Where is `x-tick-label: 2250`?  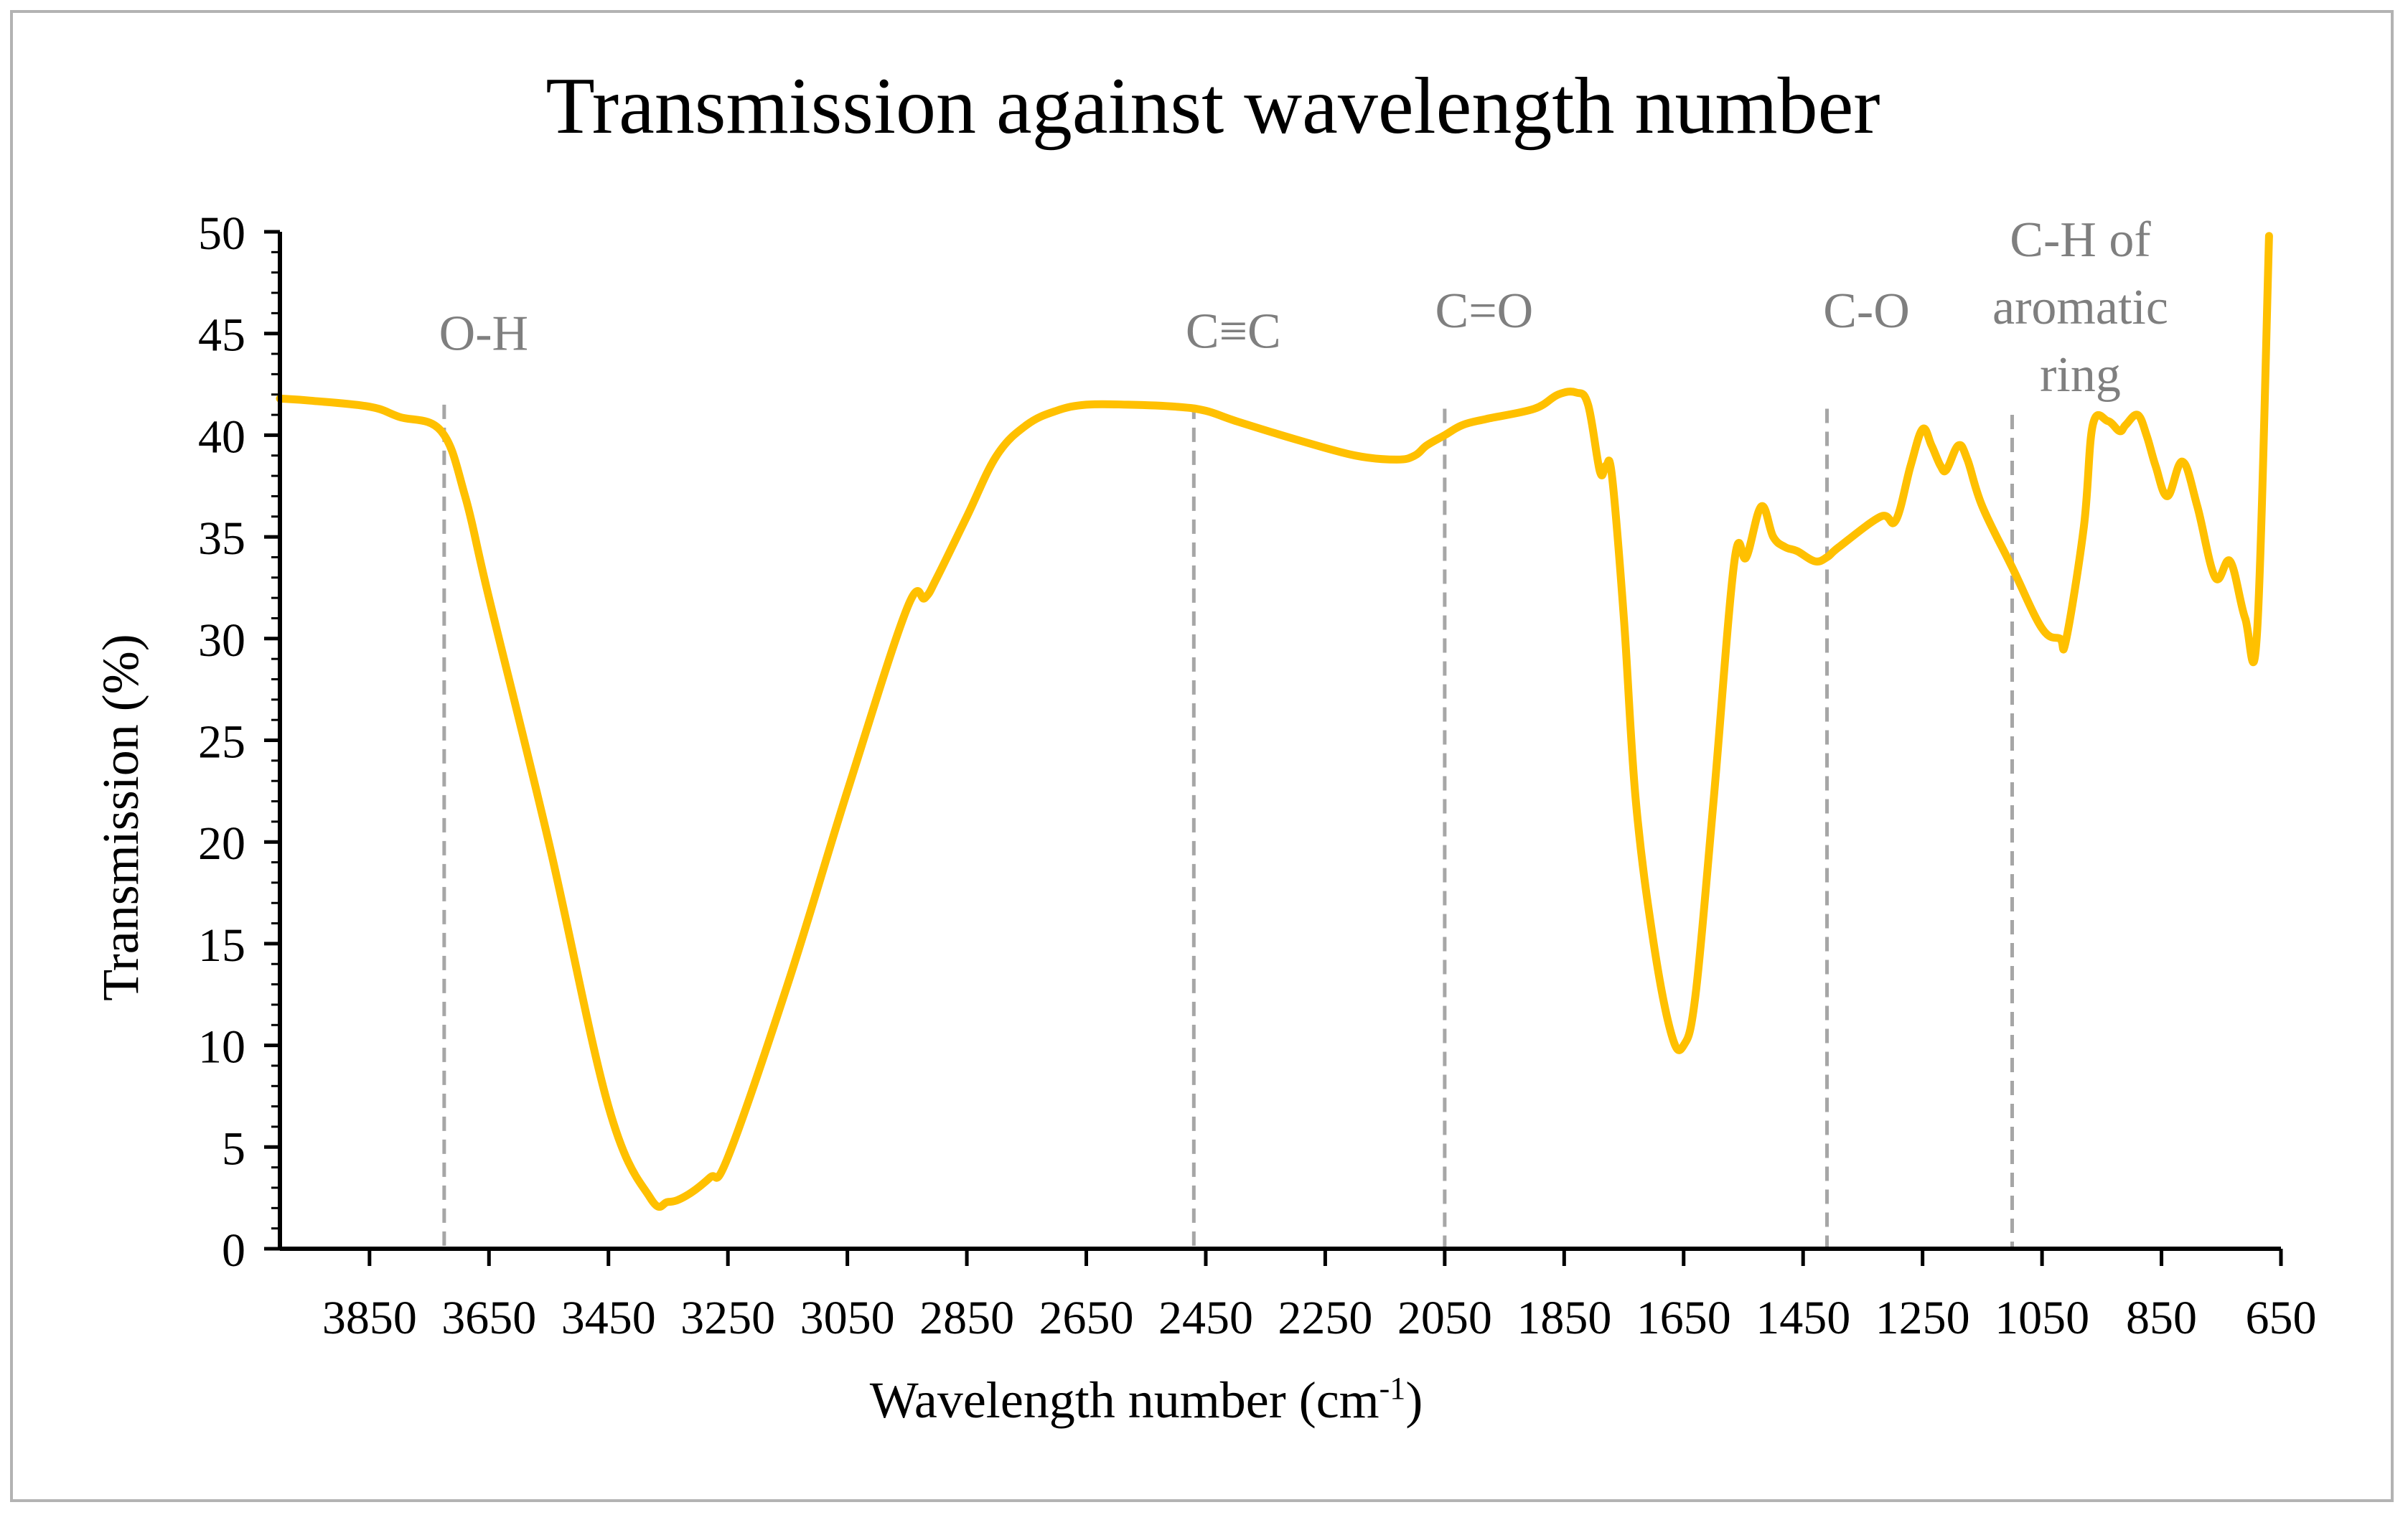
x-tick-label: 2250 is located at coordinates (1325, 1318).